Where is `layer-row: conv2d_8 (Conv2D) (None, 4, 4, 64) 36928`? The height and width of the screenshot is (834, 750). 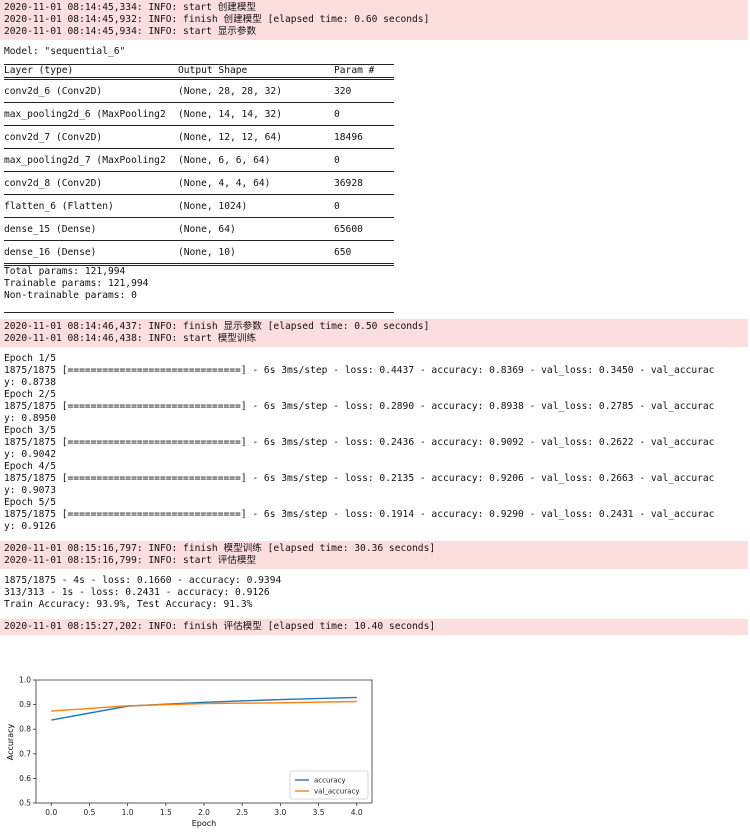
layer-row: conv2d_8 (Conv2D) (None, 4, 4, 64) 36928 is located at coordinates (377, 184).